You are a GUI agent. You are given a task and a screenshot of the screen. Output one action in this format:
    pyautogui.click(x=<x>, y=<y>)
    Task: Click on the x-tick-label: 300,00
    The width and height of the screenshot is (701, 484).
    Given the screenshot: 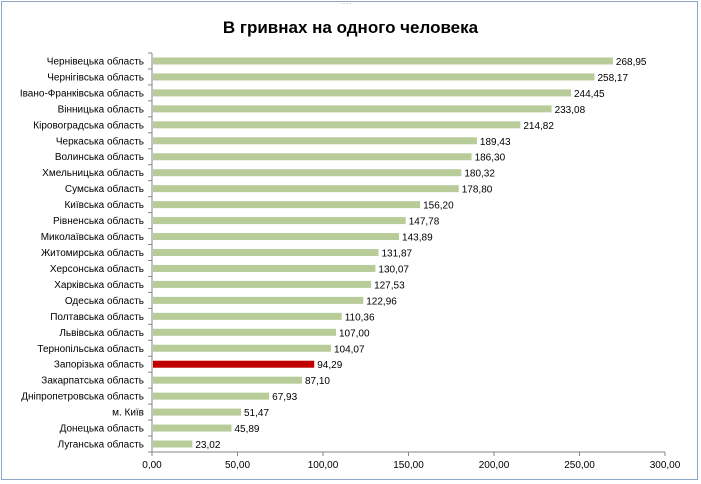 What is the action you would take?
    pyautogui.click(x=665, y=465)
    